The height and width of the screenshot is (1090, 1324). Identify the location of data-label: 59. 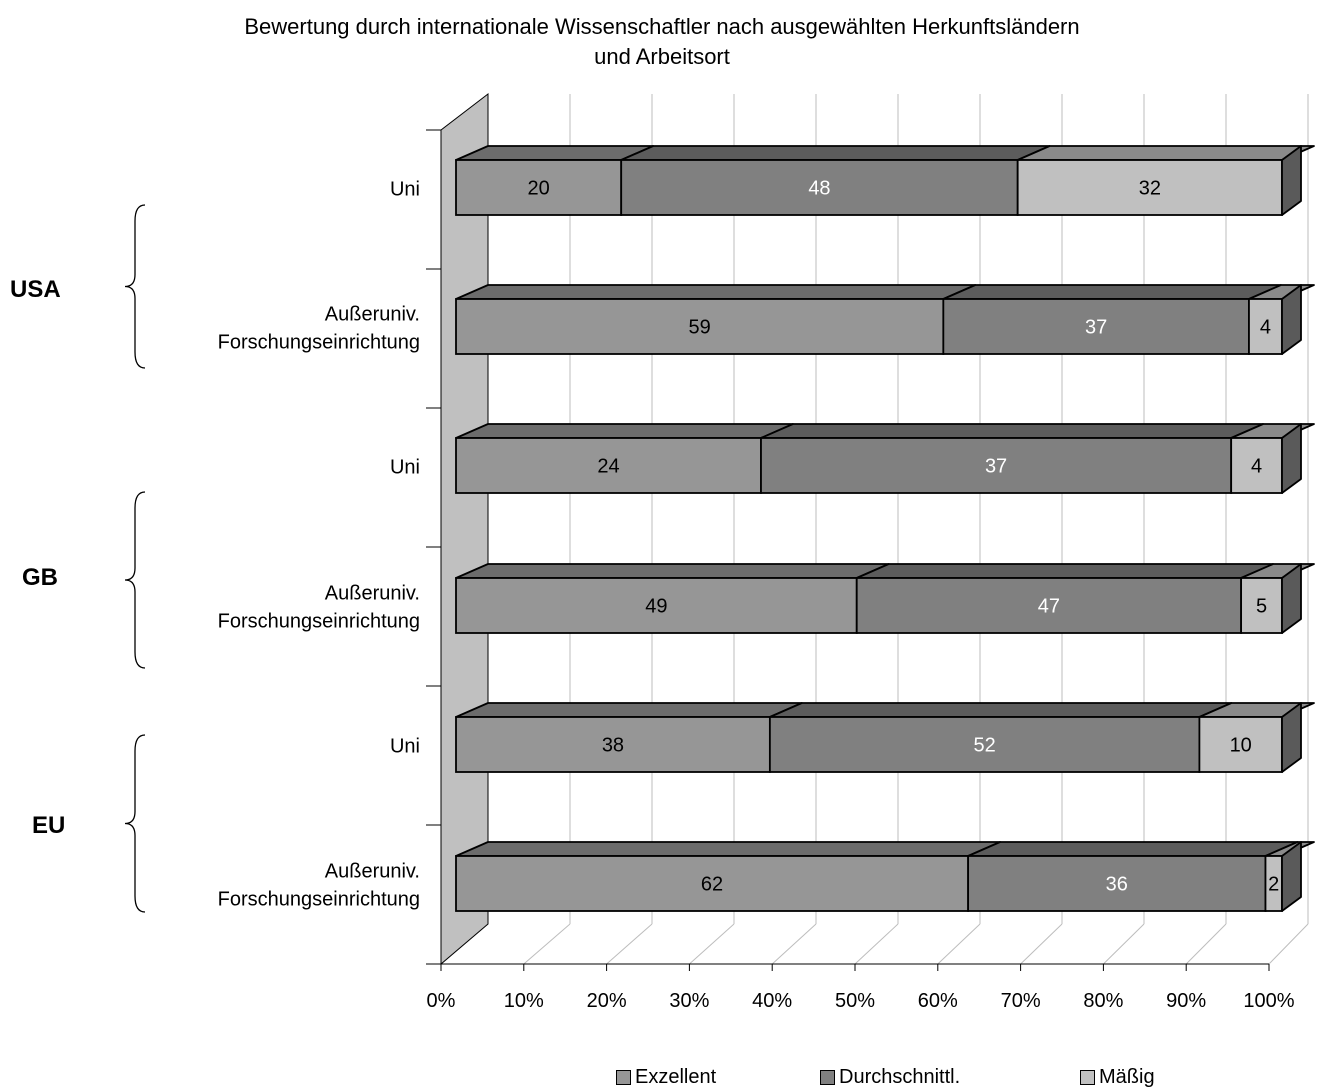
(700, 328).